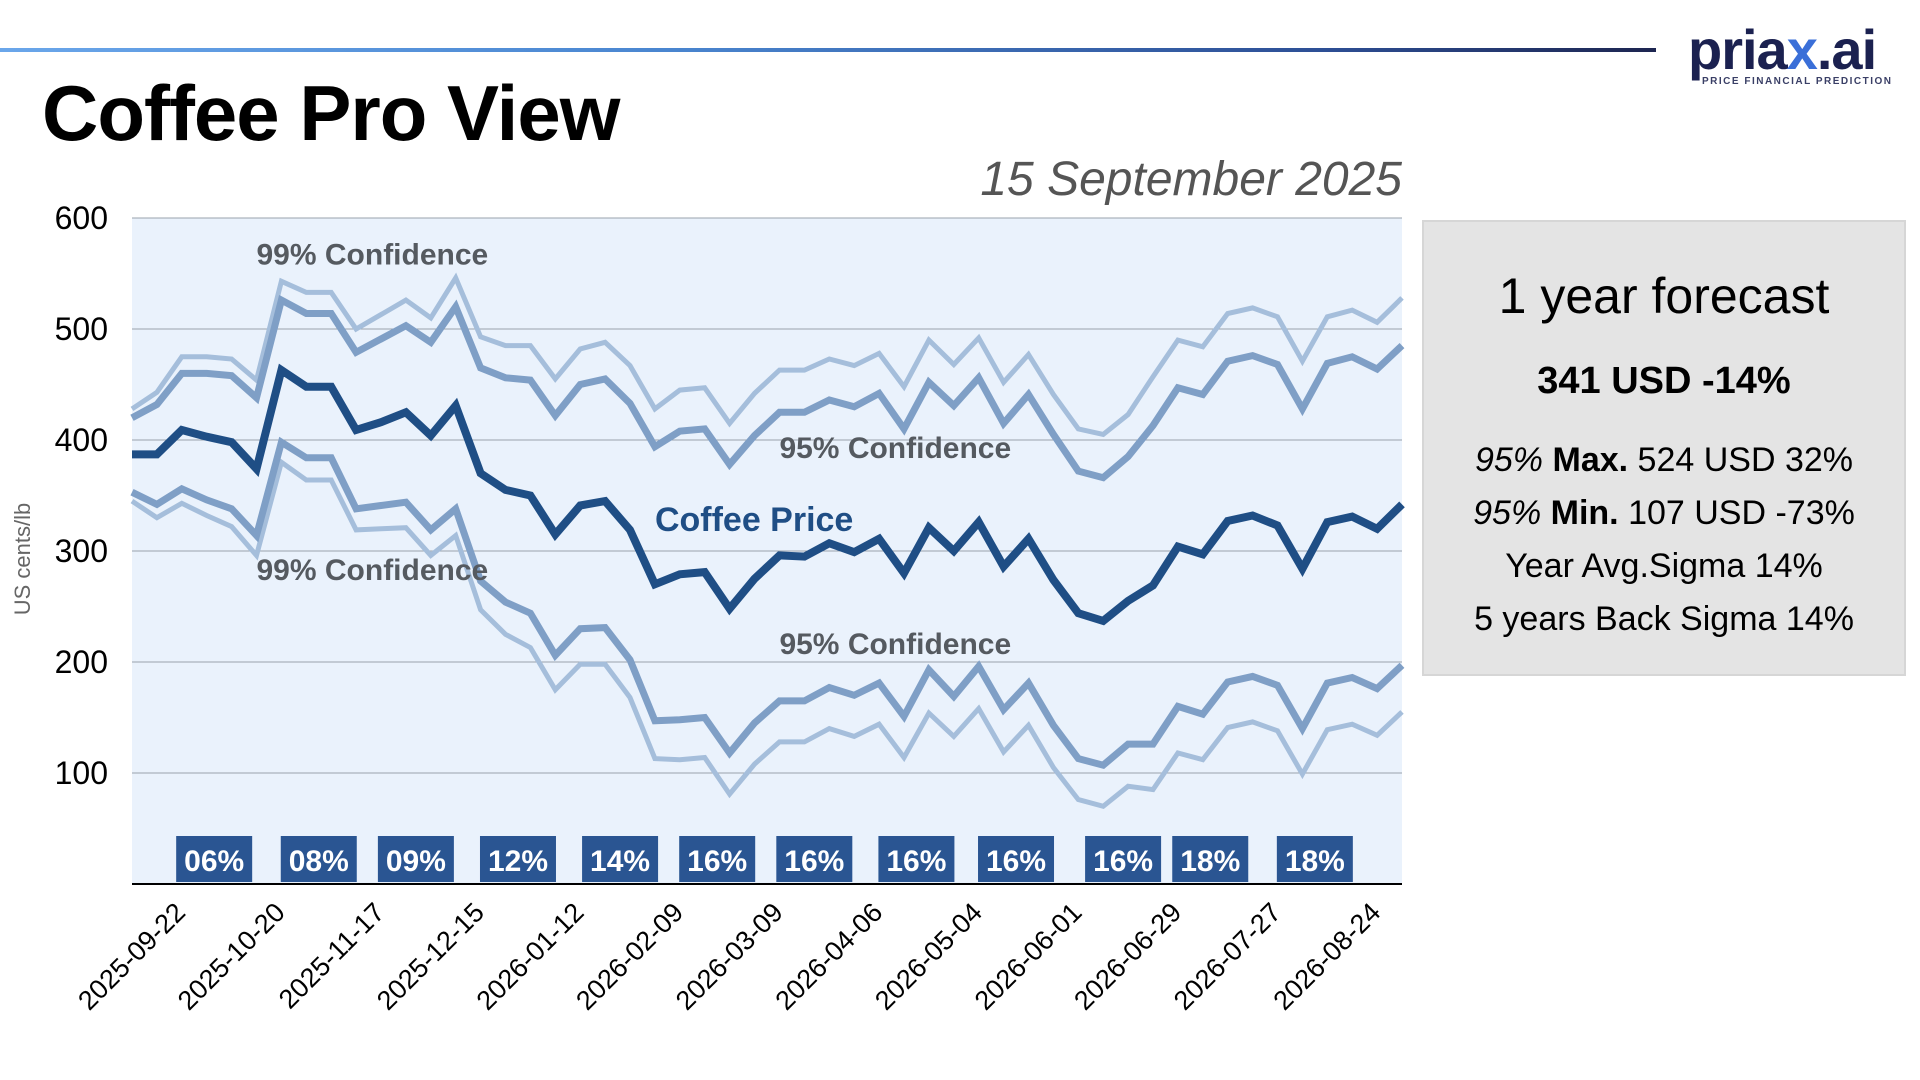 The height and width of the screenshot is (1080, 1920). Describe the element at coordinates (1741, 513) in the screenshot. I see `forecast-min-value: 107 USD -73%` at that location.